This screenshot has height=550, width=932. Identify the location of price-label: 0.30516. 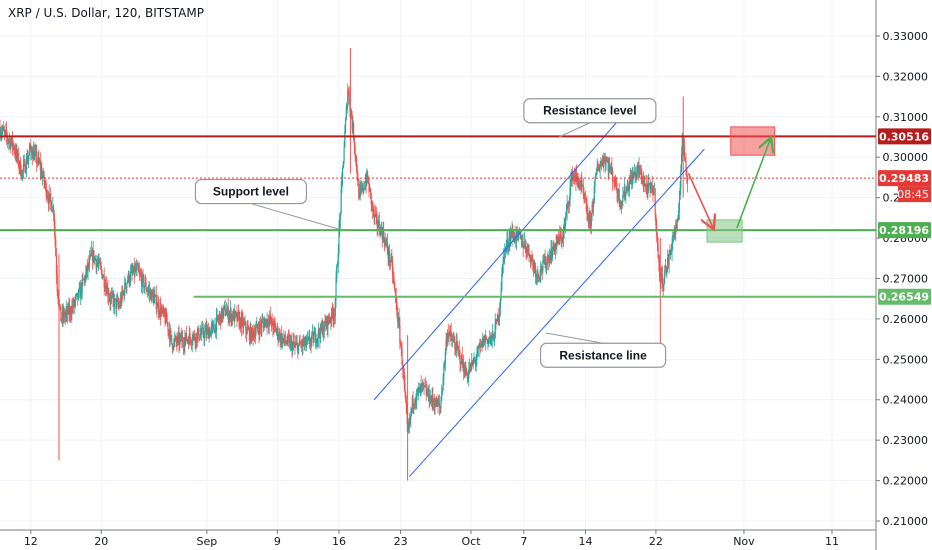
(904, 136).